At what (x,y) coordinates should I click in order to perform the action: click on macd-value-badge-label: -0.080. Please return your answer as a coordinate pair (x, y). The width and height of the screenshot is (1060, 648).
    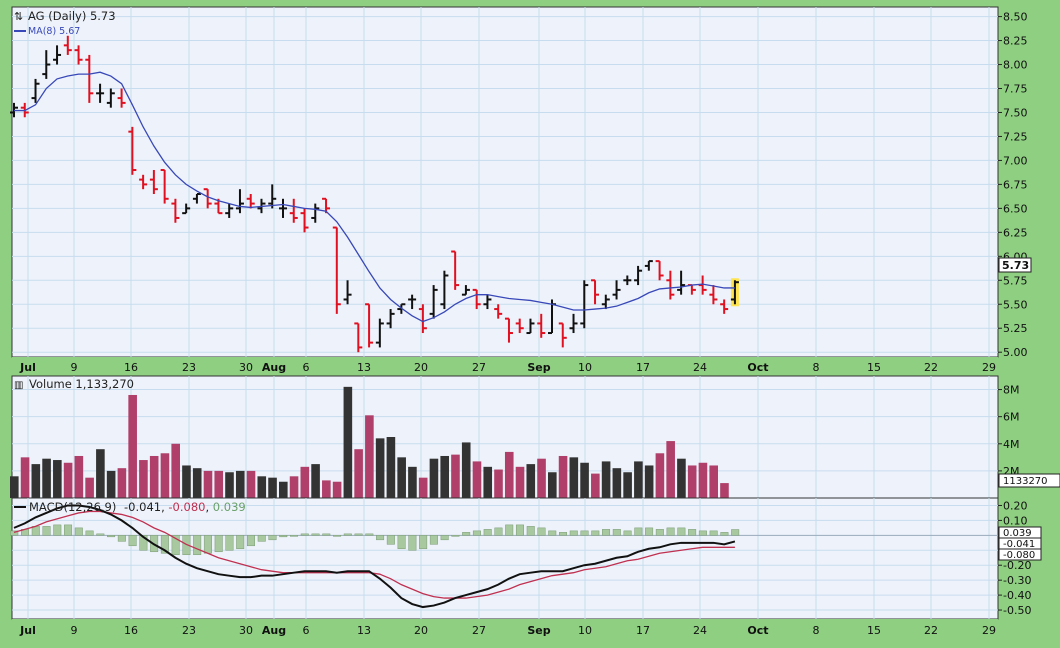
    Looking at the image, I should click on (1019, 555).